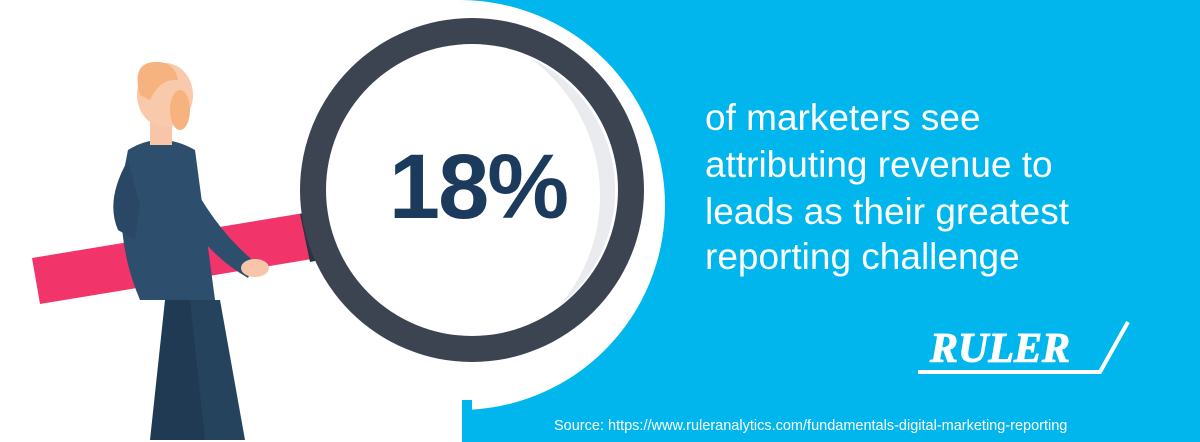 This screenshot has height=442, width=1200. I want to click on stat: 18%, so click(478, 187).